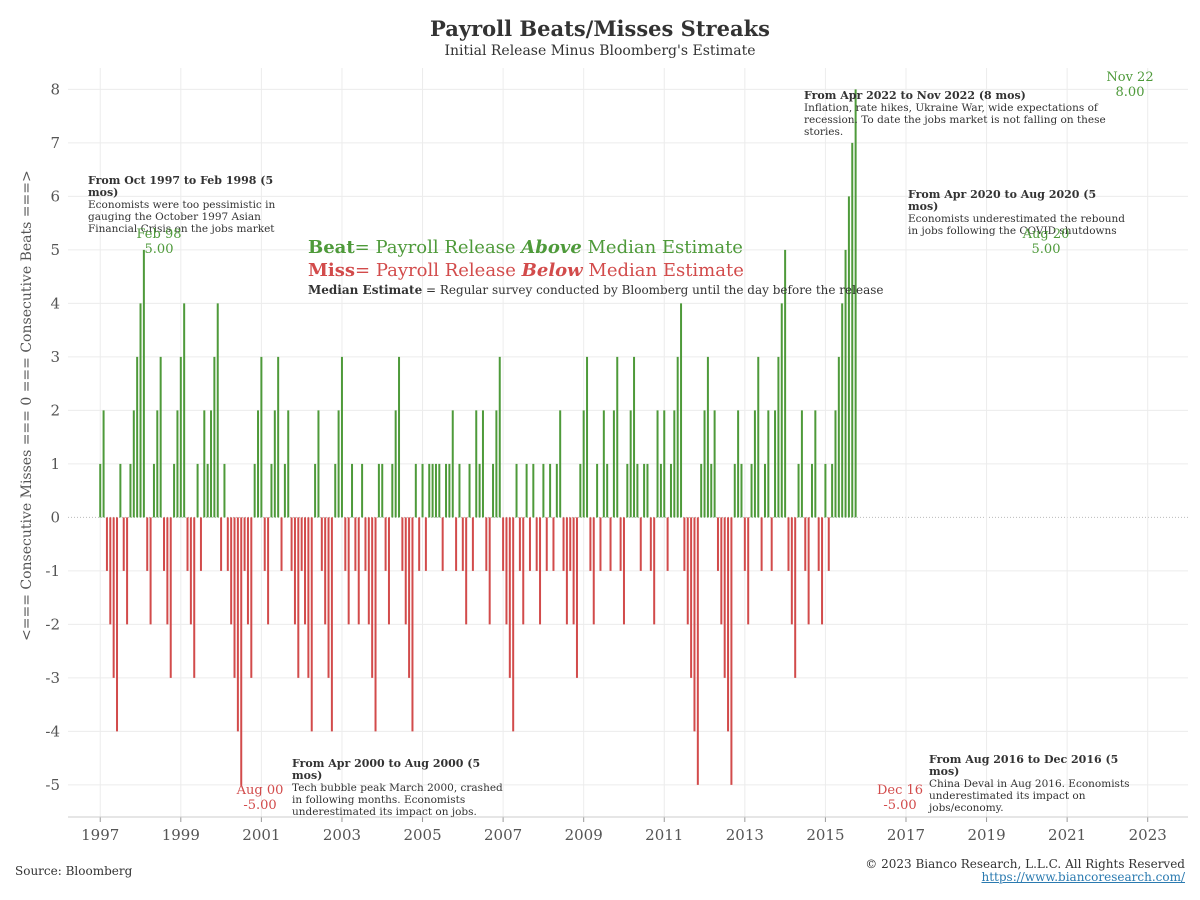 The image size is (1200, 900). What do you see at coordinates (331, 247) in the screenshot?
I see `legend-beat-word: Beat` at bounding box center [331, 247].